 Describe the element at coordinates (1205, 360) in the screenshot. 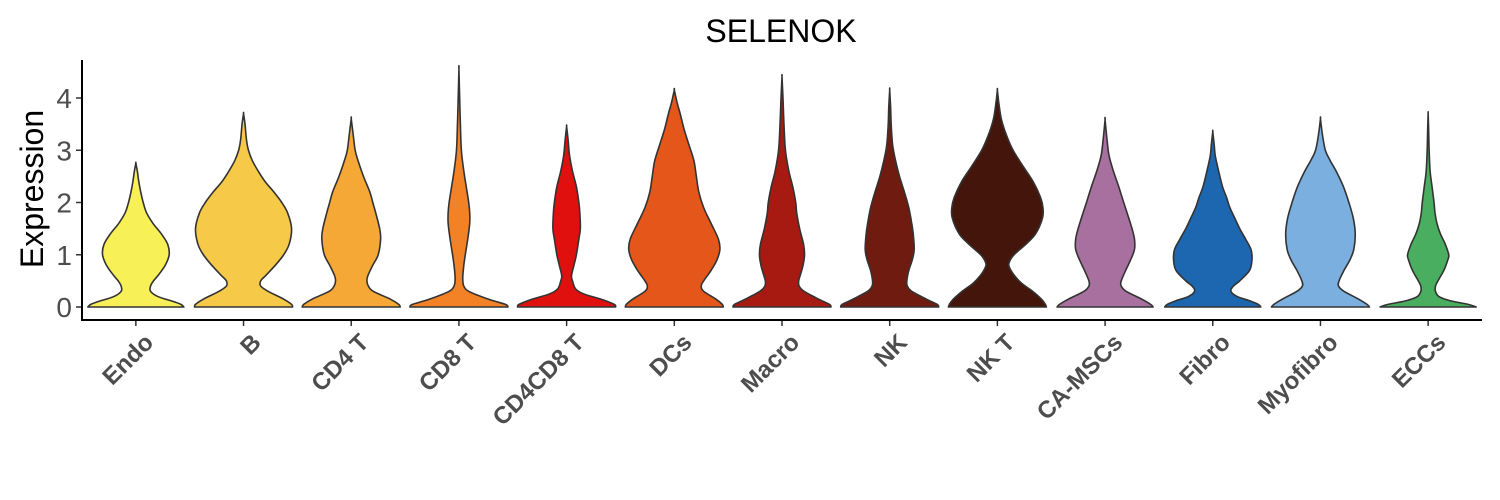

I see `x-tick-label: Fibro` at that location.